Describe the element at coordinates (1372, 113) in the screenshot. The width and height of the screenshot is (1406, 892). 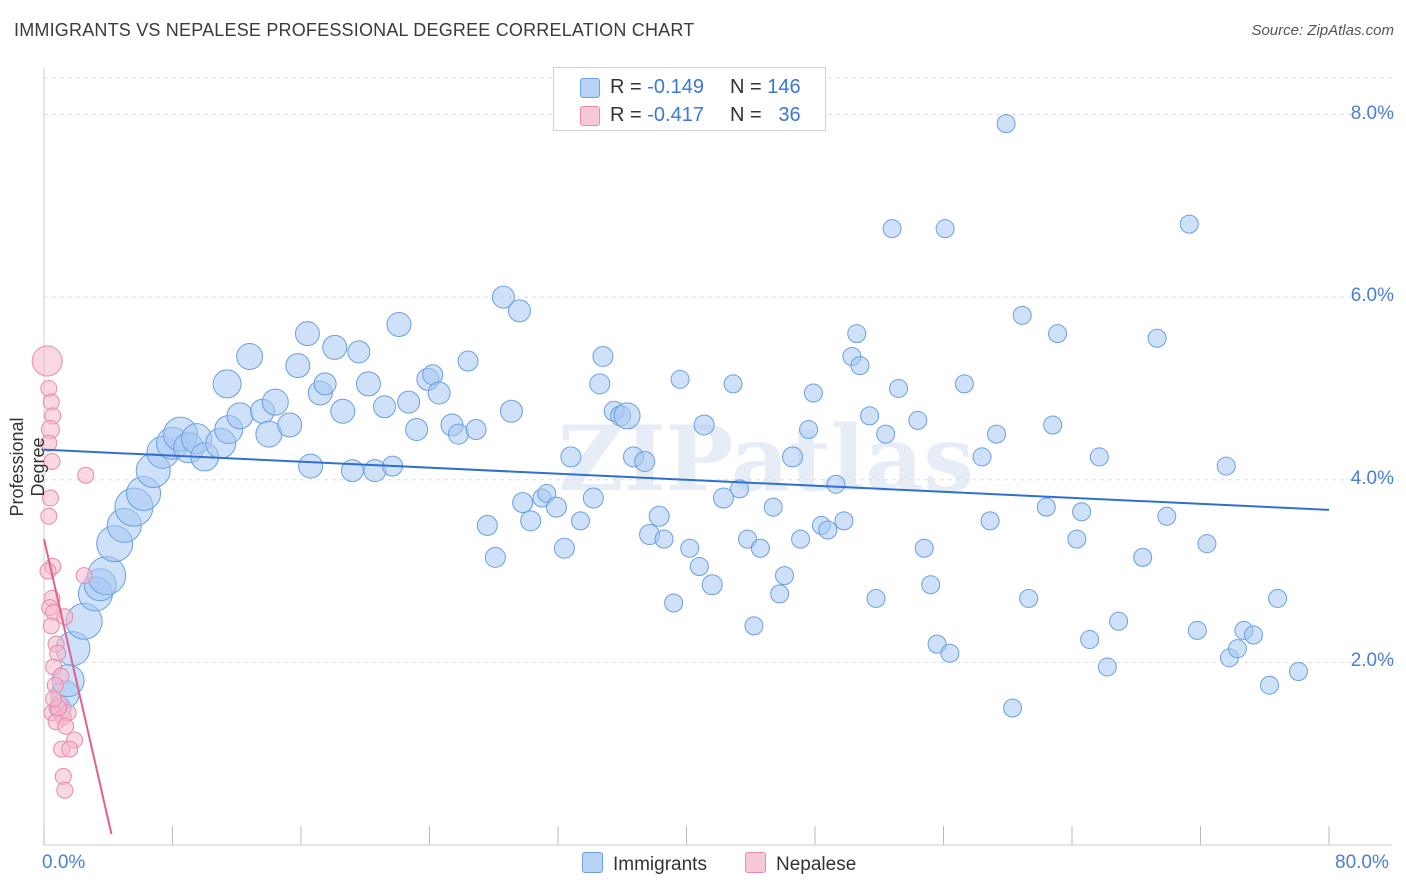
I see `y-tick-label: 8.0%` at that location.